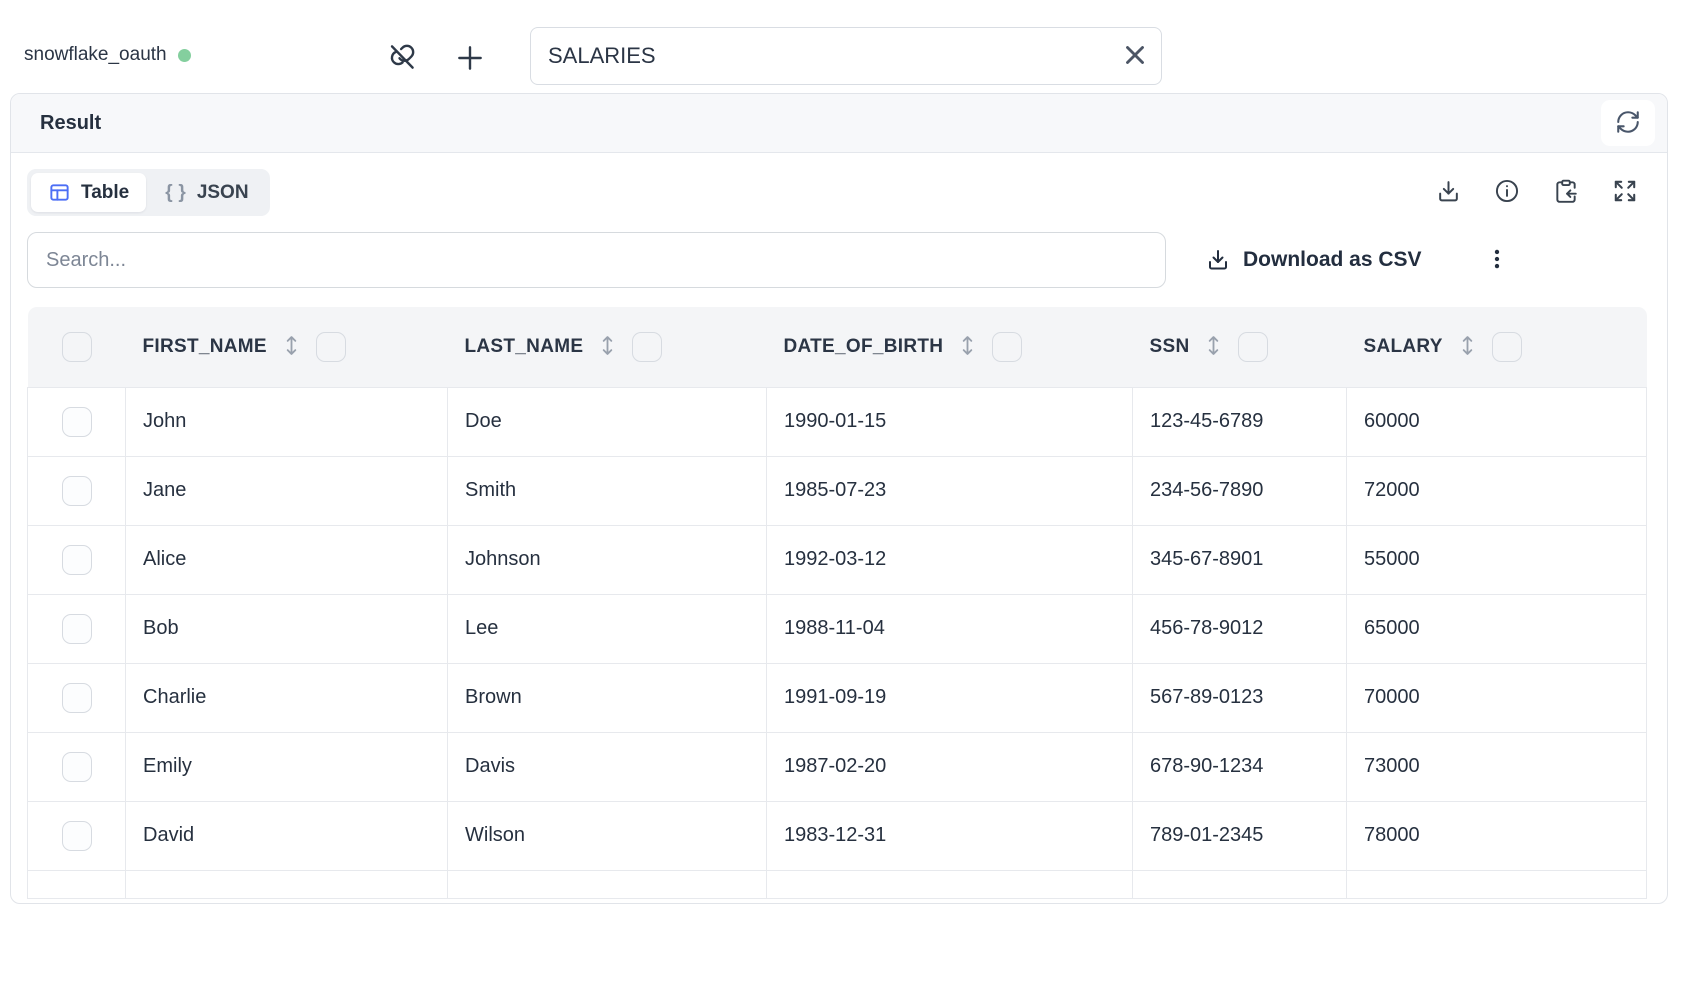  I want to click on table-row: Emily Davis 1987-02-20 678-90-1234 73000, so click(837, 766).